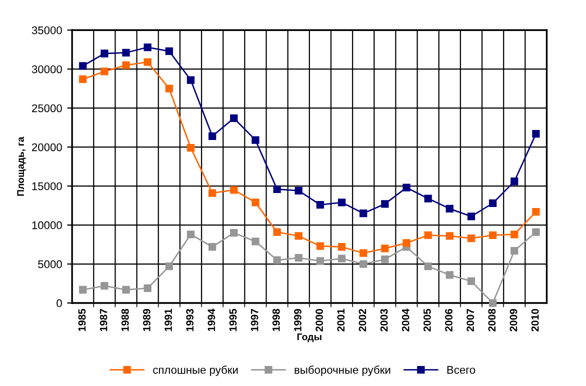  Describe the element at coordinates (59, 303) in the screenshot. I see `y-tick-label: 0` at that location.